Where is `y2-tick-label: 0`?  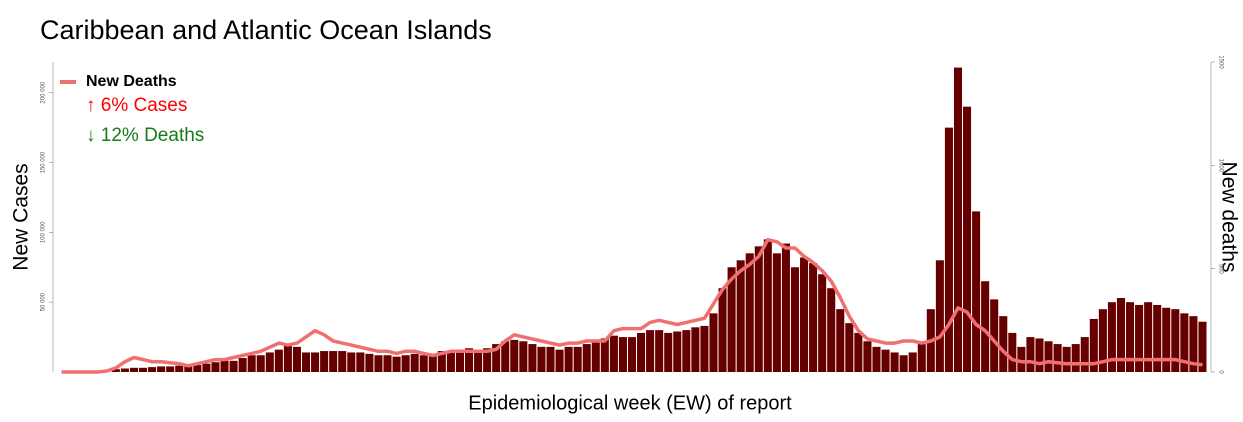
y2-tick-label: 0 is located at coordinates (1220, 372).